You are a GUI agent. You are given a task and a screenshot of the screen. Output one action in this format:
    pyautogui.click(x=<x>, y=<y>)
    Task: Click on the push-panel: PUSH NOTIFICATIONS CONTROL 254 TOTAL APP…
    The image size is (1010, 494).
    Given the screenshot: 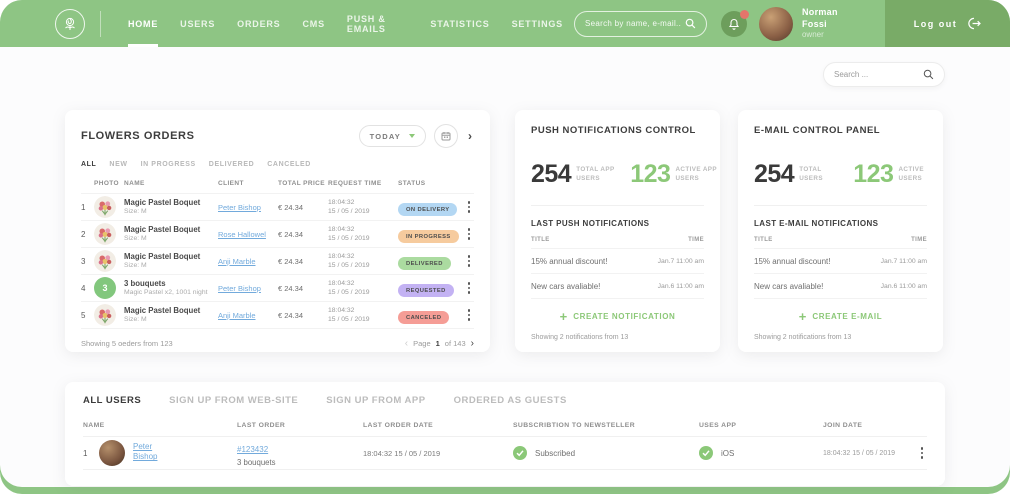 What is the action you would take?
    pyautogui.click(x=617, y=231)
    